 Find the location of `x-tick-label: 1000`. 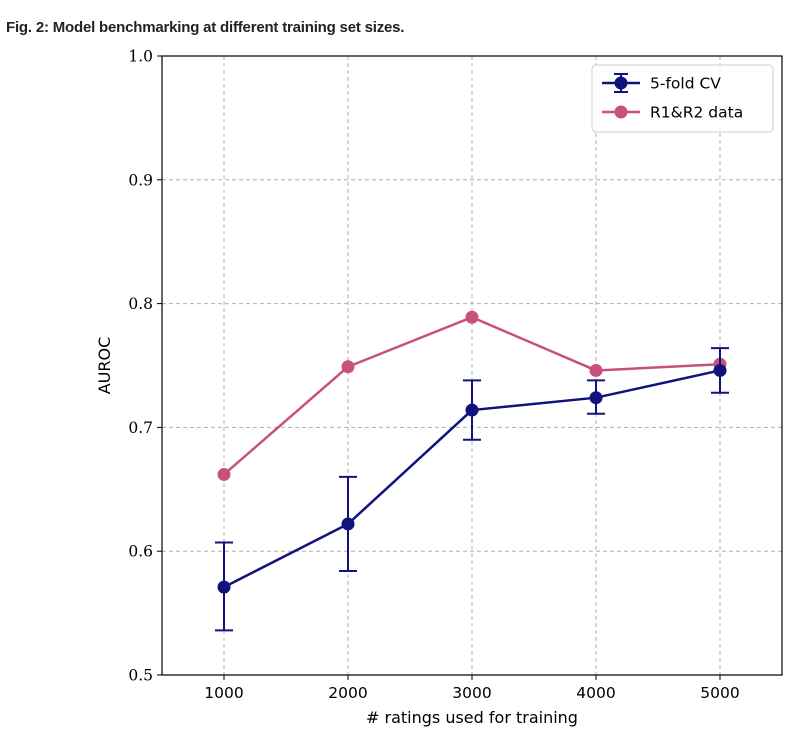

x-tick-label: 1000 is located at coordinates (223, 693).